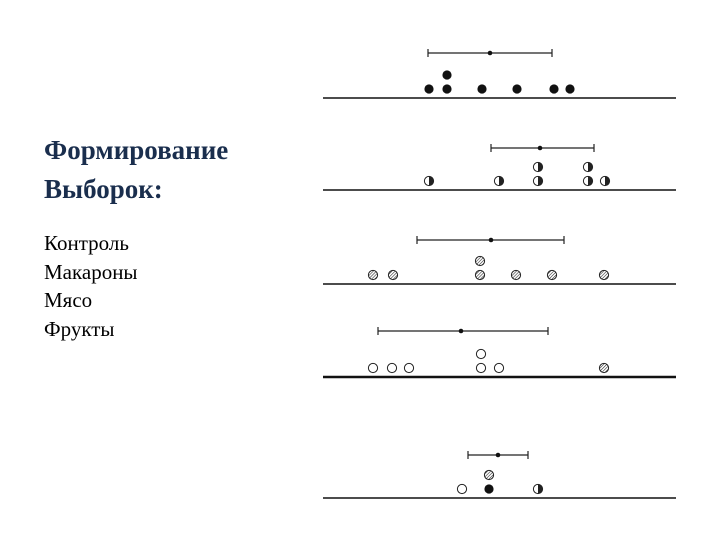  Describe the element at coordinates (499, 74) in the screenshot. I see `diagram-row-population` at that location.